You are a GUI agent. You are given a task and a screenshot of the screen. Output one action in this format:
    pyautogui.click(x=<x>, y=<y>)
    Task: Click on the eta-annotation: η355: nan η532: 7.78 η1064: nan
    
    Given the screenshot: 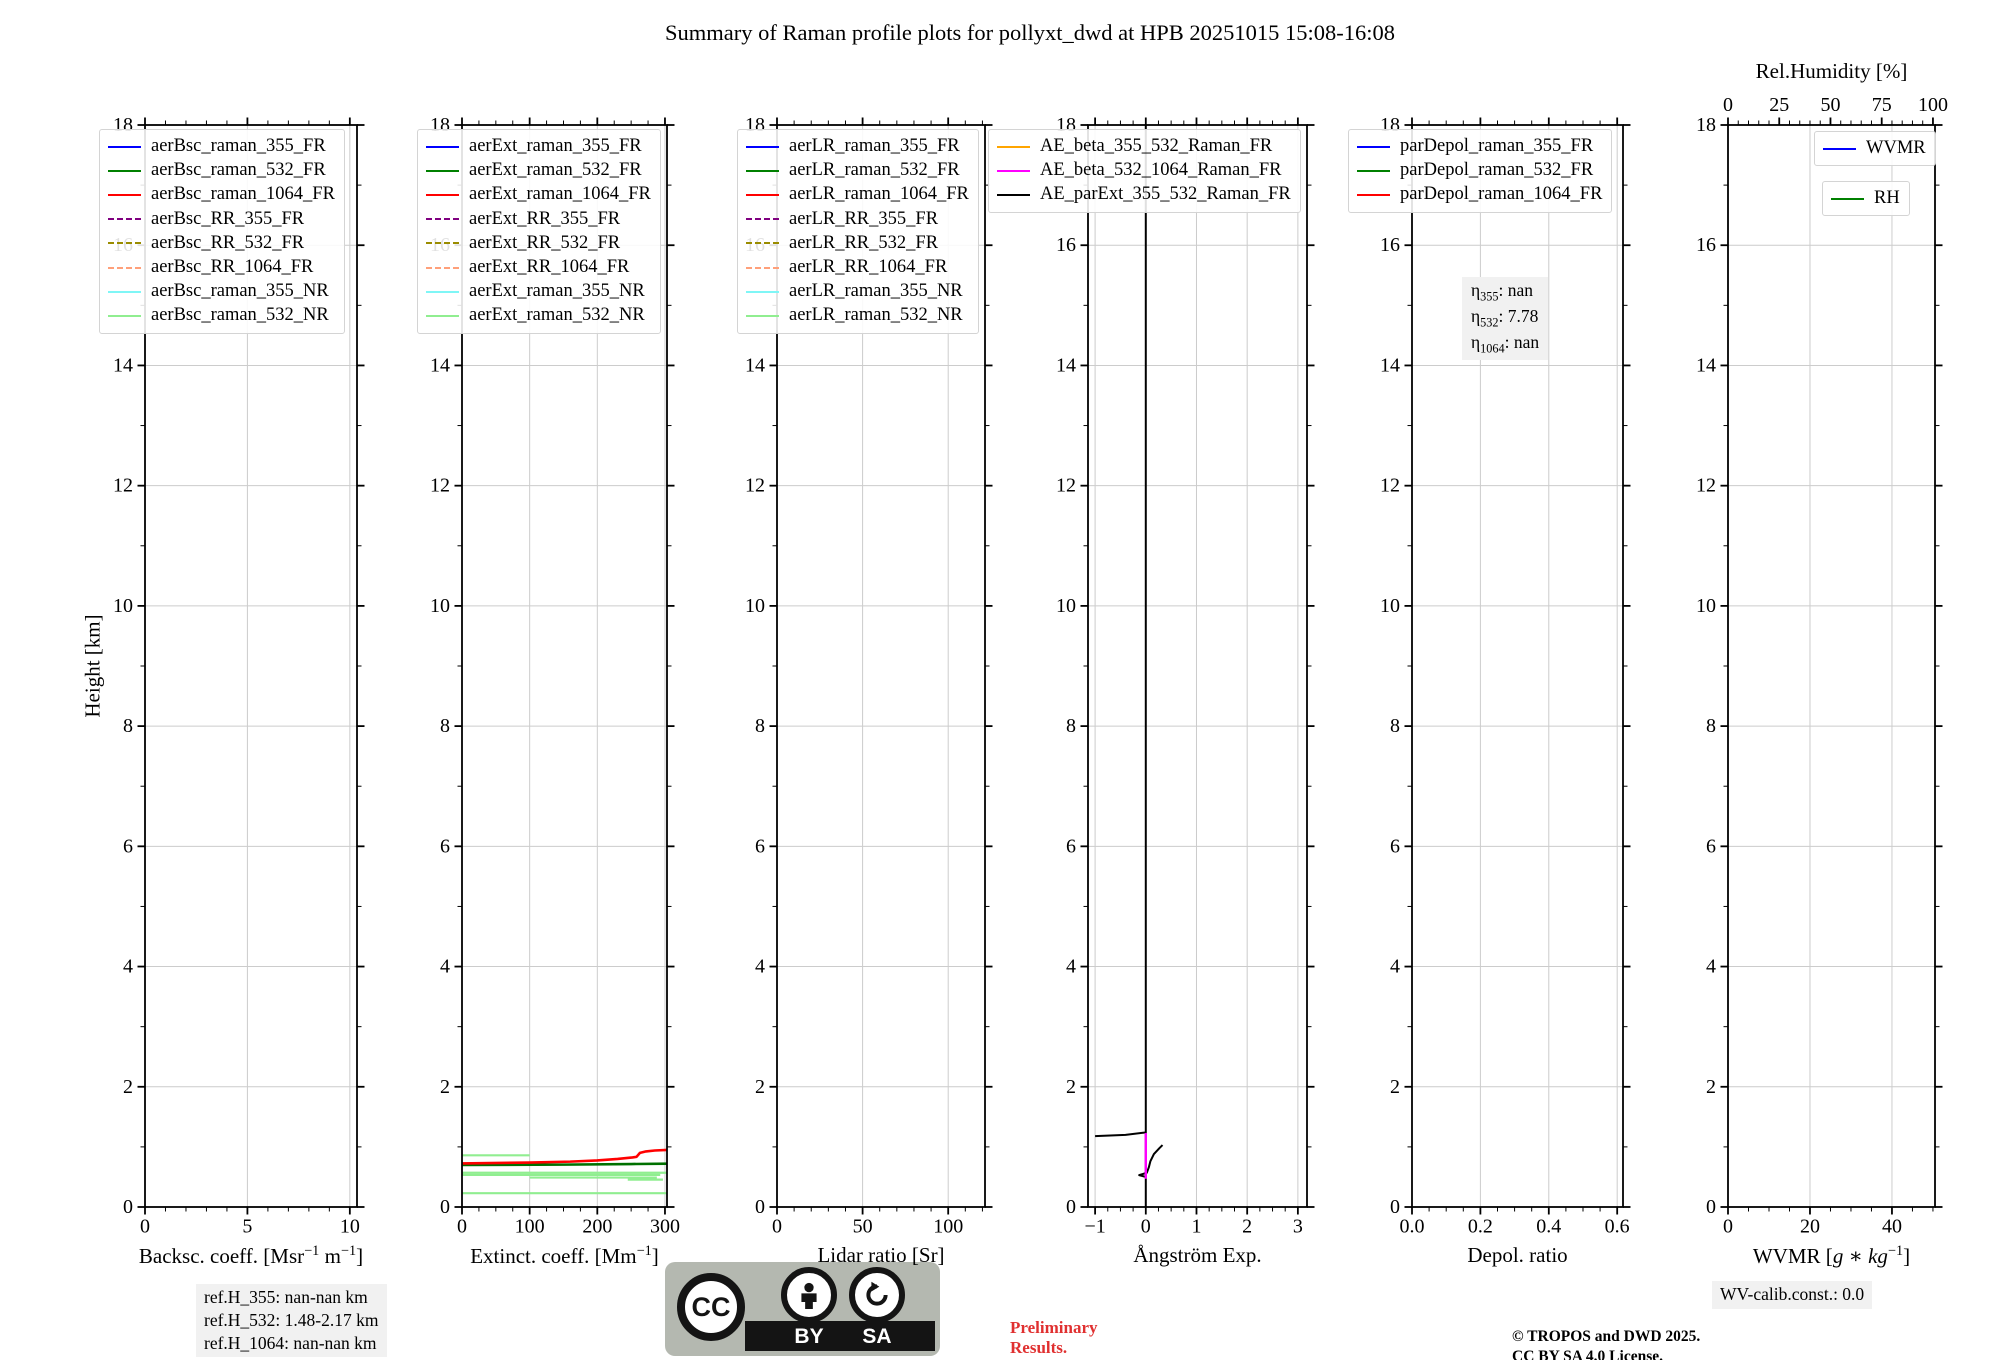 What is the action you would take?
    pyautogui.click(x=1505, y=318)
    